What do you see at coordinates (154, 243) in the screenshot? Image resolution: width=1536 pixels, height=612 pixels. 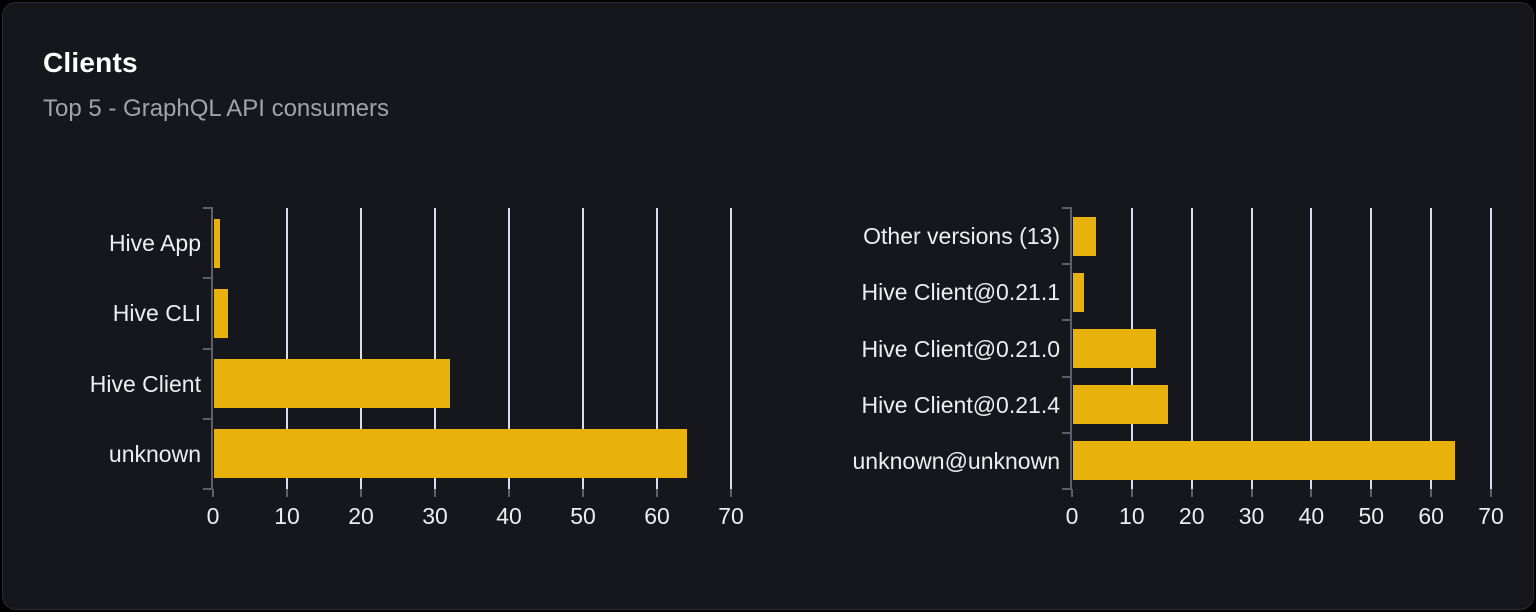 I see `category-label: Hive App` at bounding box center [154, 243].